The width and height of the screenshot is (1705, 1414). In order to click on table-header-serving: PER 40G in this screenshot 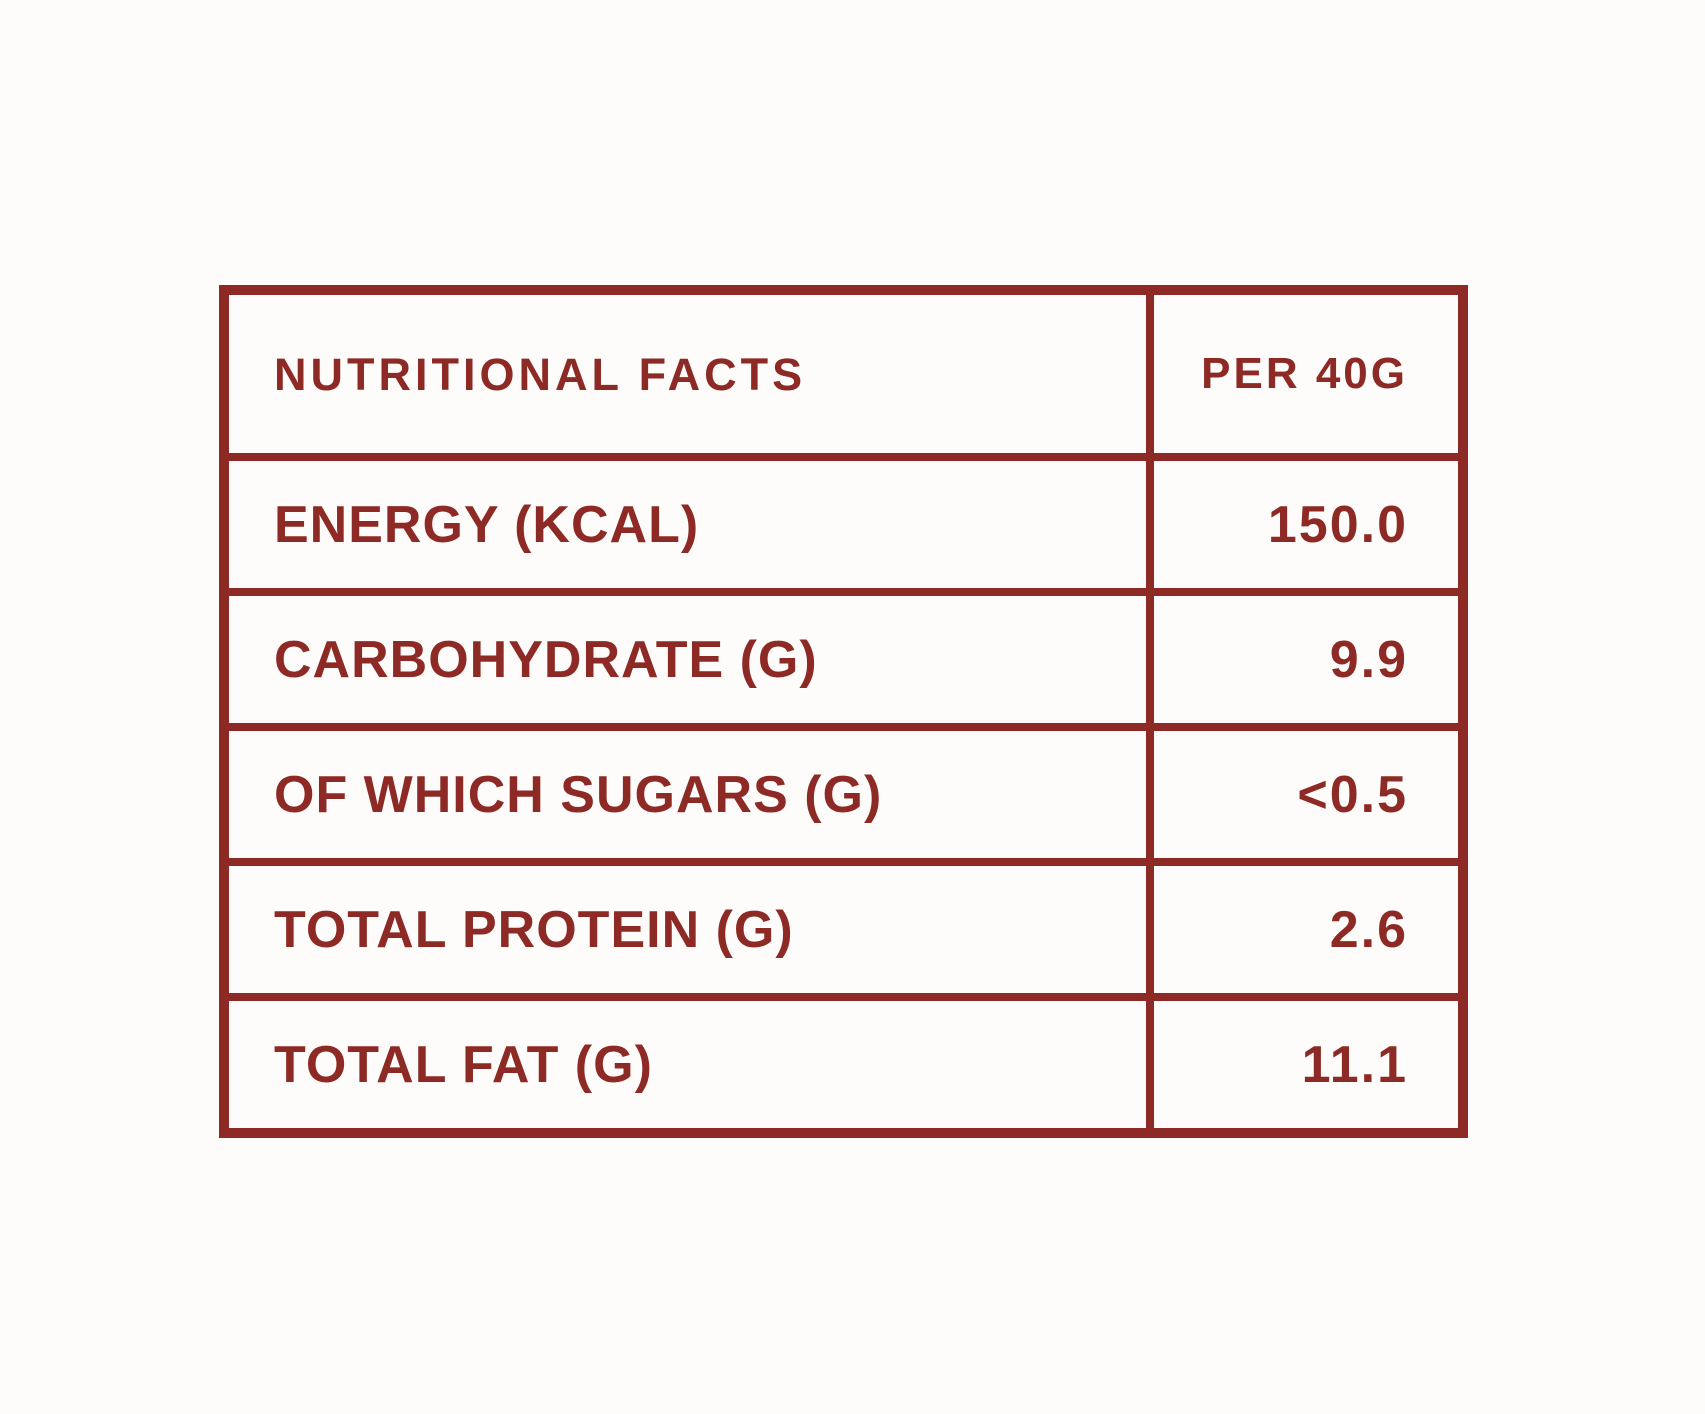, I will do `click(1306, 374)`.